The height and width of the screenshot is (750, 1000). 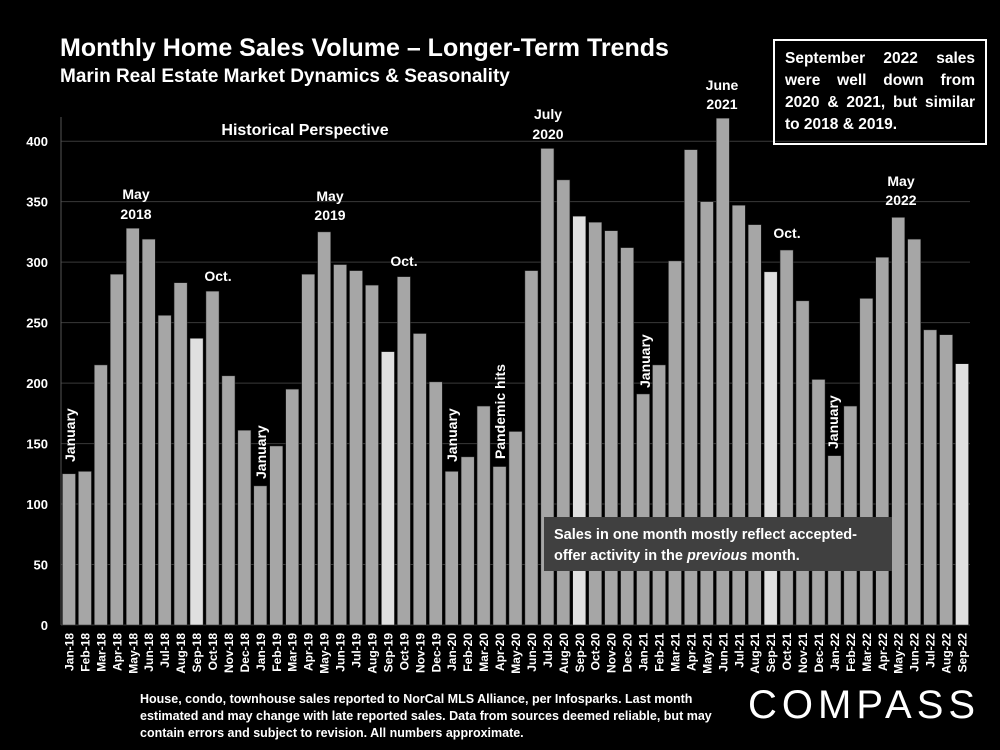 I want to click on annotation-may-2019-month: May, so click(x=329, y=196).